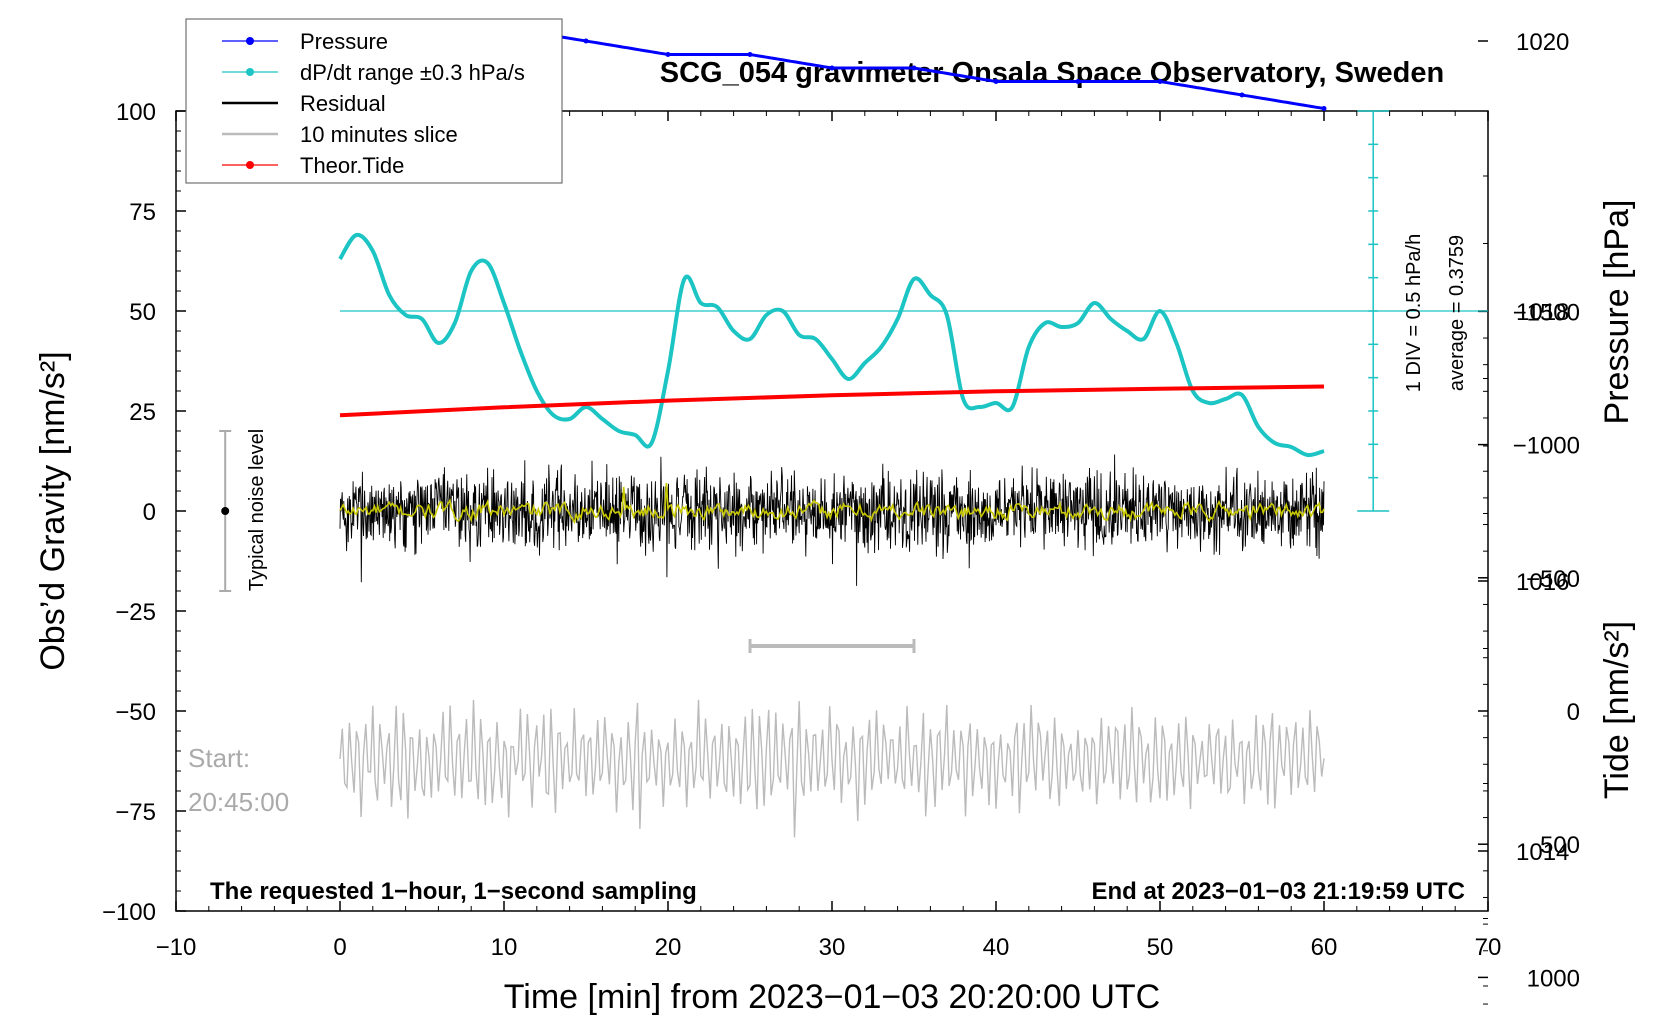 The image size is (1676, 1020). What do you see at coordinates (1617, 312) in the screenshot?
I see `y-axis-label-pressure: Pressure [hPa]` at bounding box center [1617, 312].